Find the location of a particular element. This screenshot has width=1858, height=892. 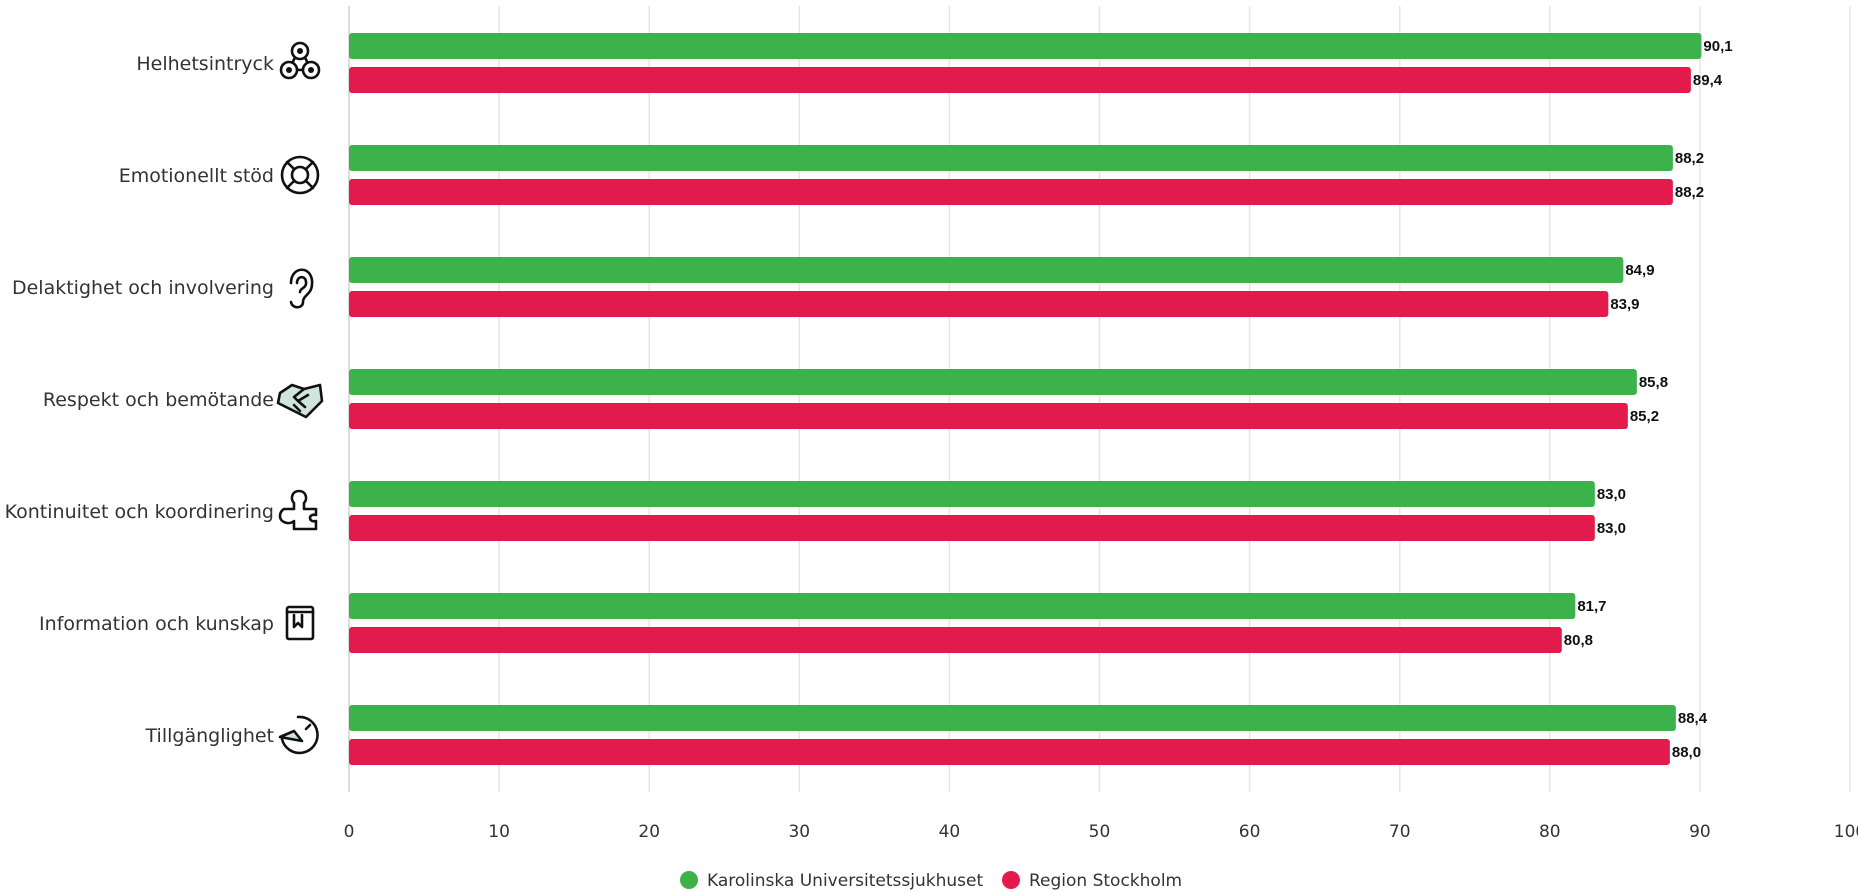

legend-item-region-stockholm: Region Stockholm is located at coordinates (1092, 881).